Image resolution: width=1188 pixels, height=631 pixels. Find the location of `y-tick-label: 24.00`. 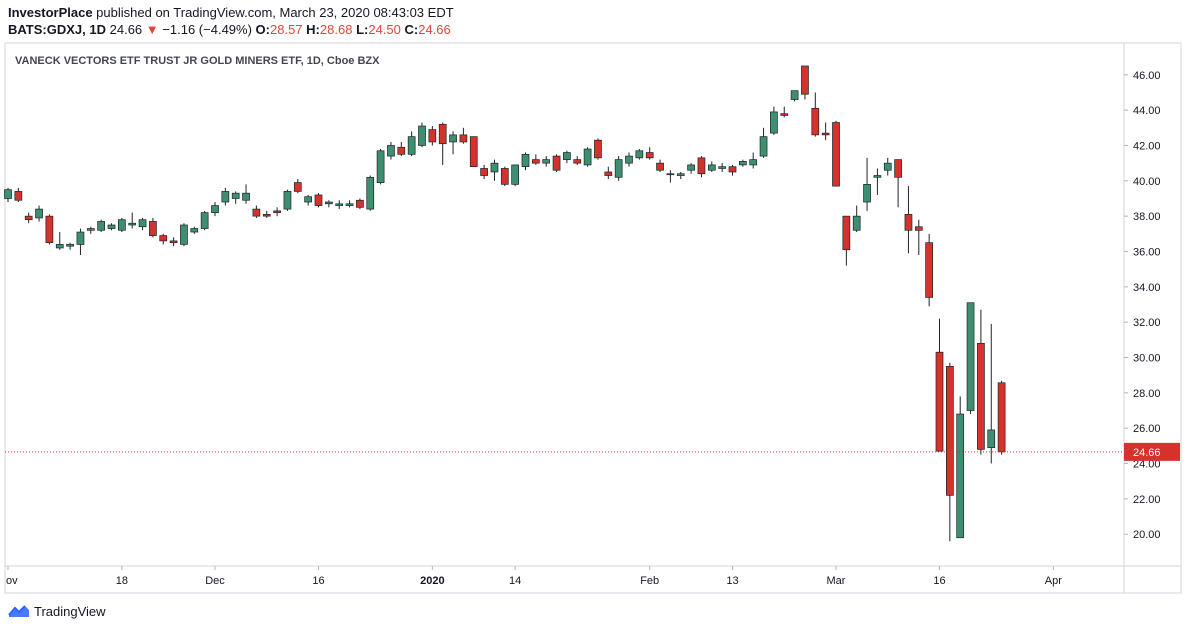

y-tick-label: 24.00 is located at coordinates (1147, 465).